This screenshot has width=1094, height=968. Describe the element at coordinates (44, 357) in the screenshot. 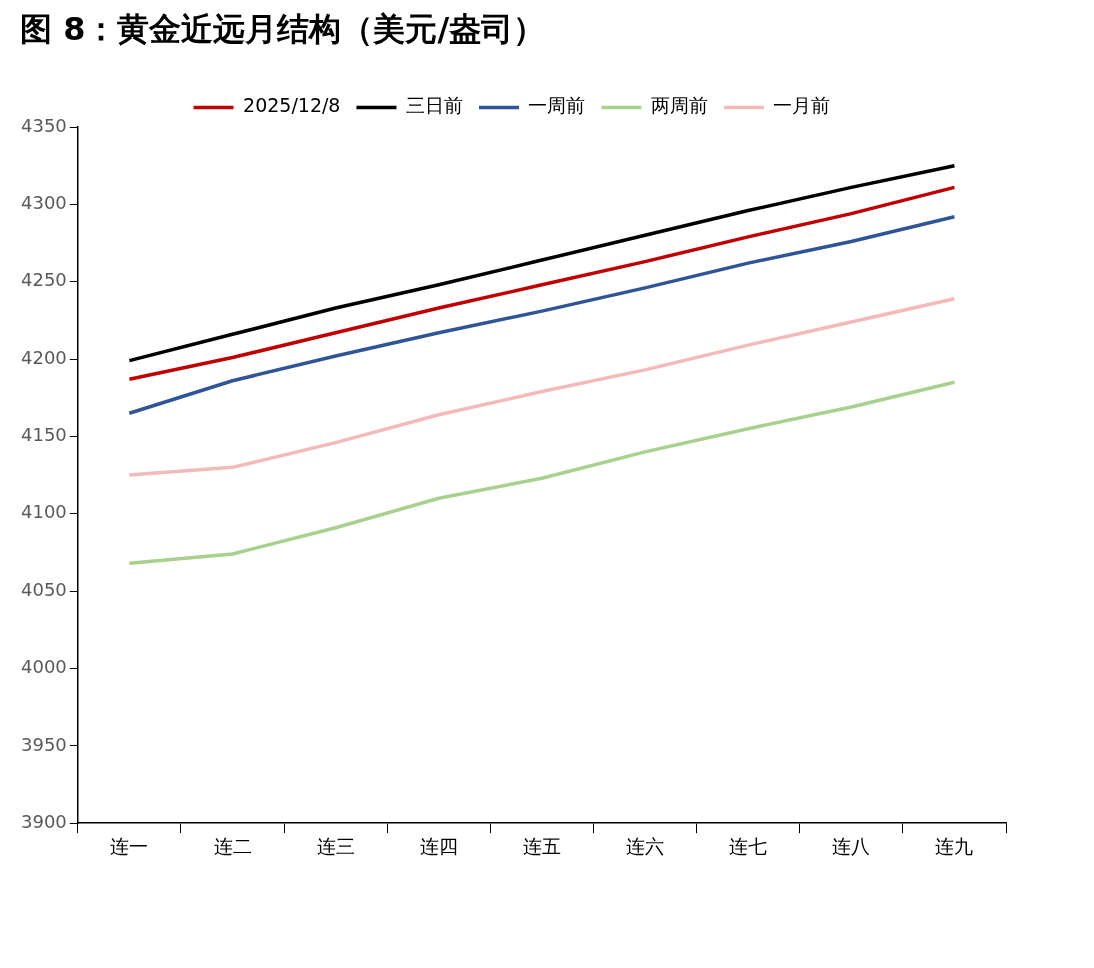

I see `y-tick-label: 4200` at that location.